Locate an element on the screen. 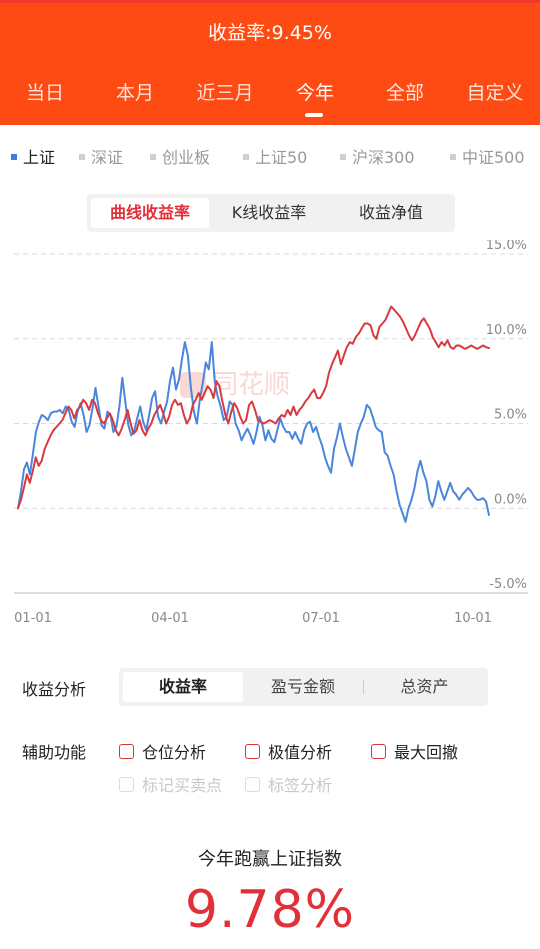  index-label: 沪深300 is located at coordinates (383, 157).